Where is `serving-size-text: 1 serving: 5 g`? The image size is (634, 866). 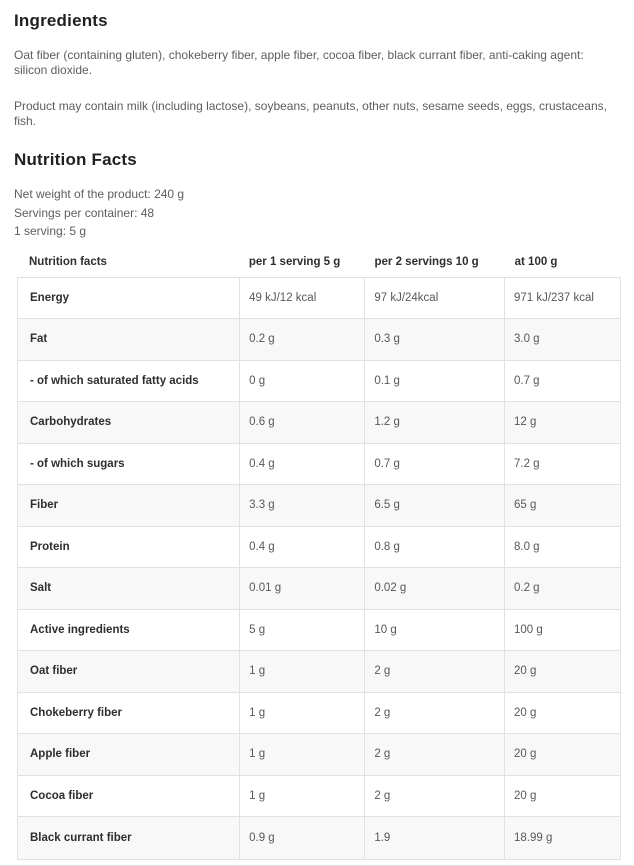
serving-size-text: 1 serving: 5 g is located at coordinates (50, 231).